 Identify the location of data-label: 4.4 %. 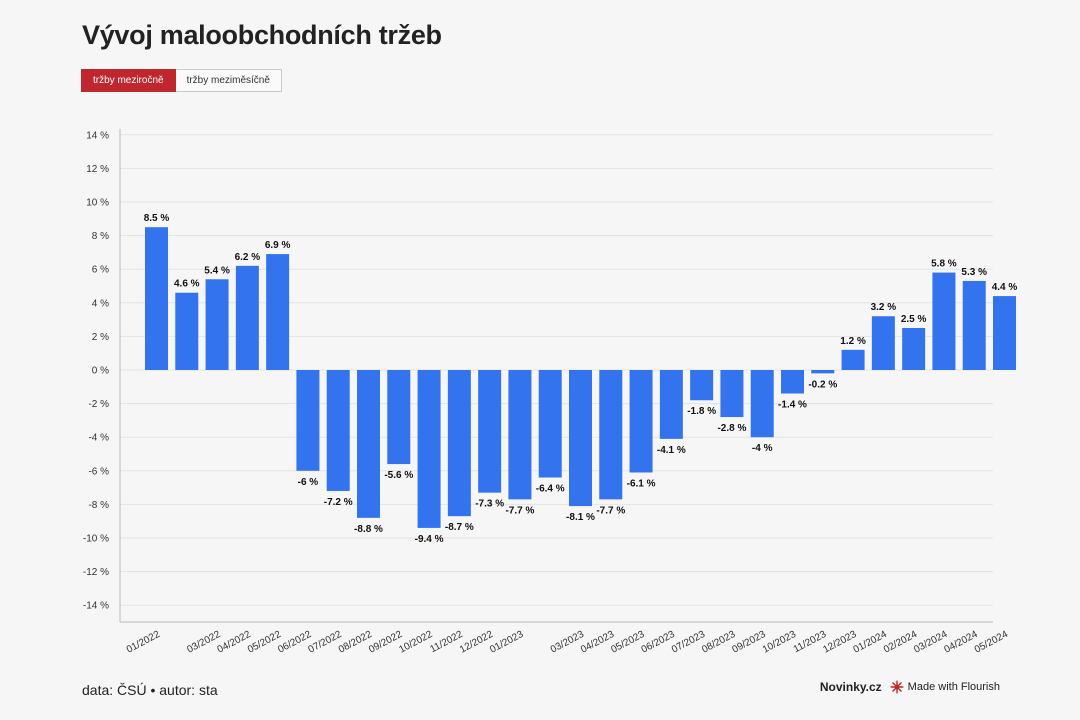
(1005, 287).